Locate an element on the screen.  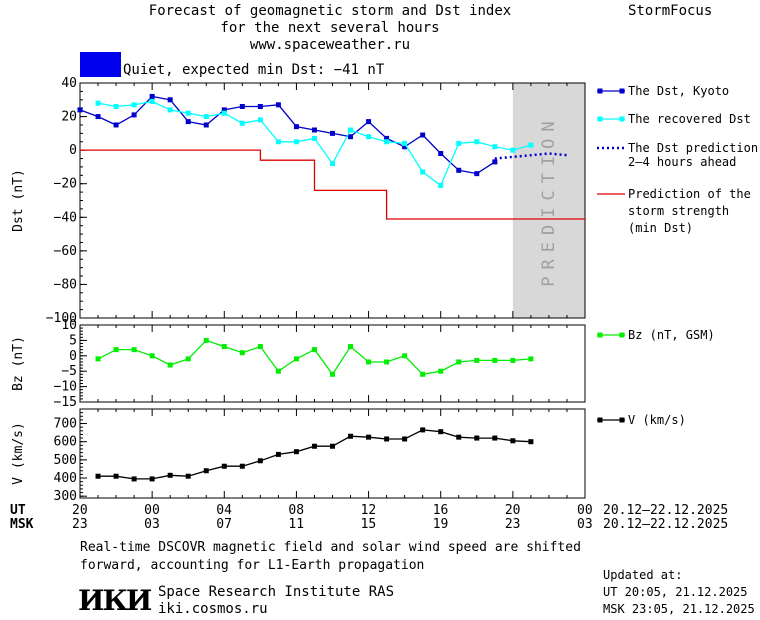
ut-tick-label: 08 is located at coordinates (296, 510).